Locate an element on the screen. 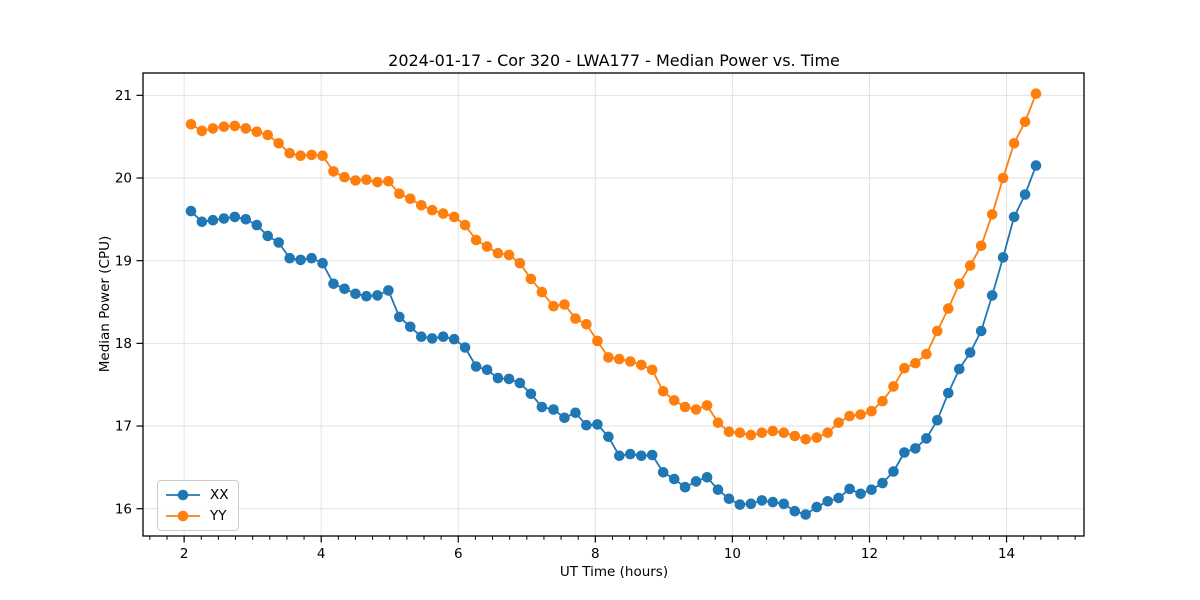 The width and height of the screenshot is (1200, 600). y-tick-label: 18 is located at coordinates (123, 344).